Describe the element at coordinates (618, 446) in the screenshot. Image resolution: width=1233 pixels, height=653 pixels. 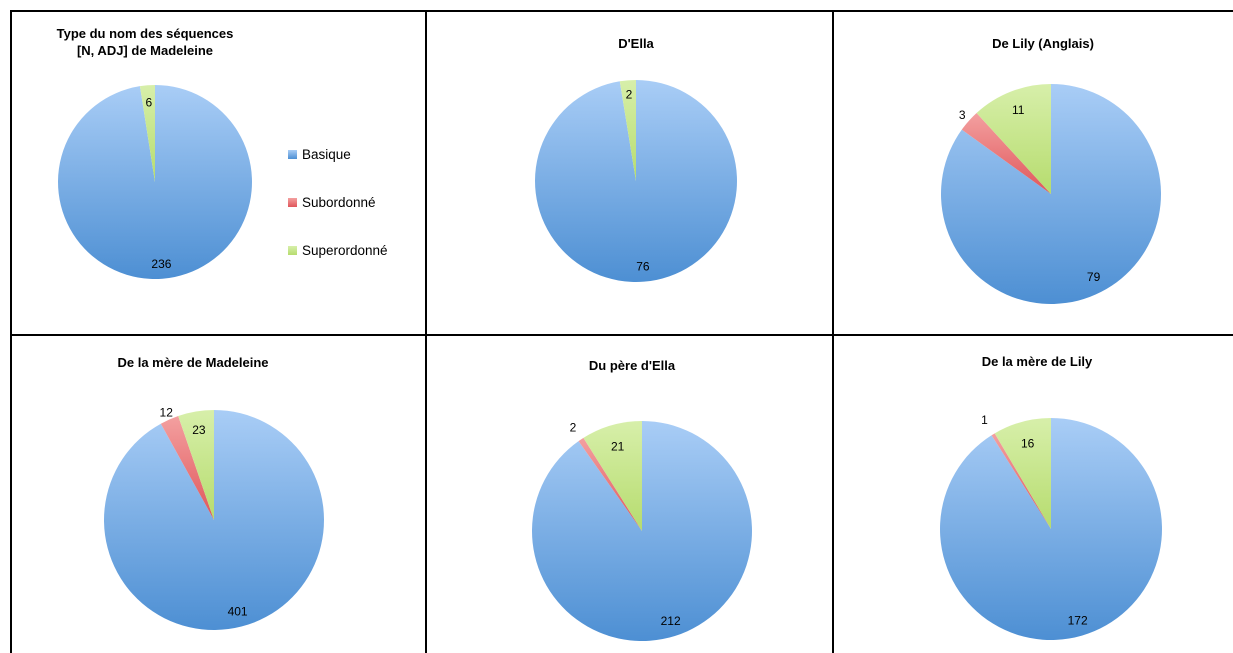
I see `data-label-superordonne: 21` at that location.